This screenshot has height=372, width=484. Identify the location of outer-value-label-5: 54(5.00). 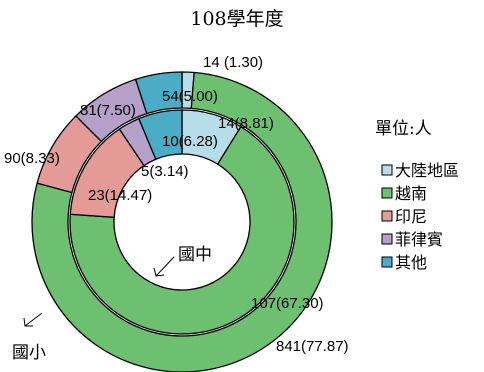
(190, 96).